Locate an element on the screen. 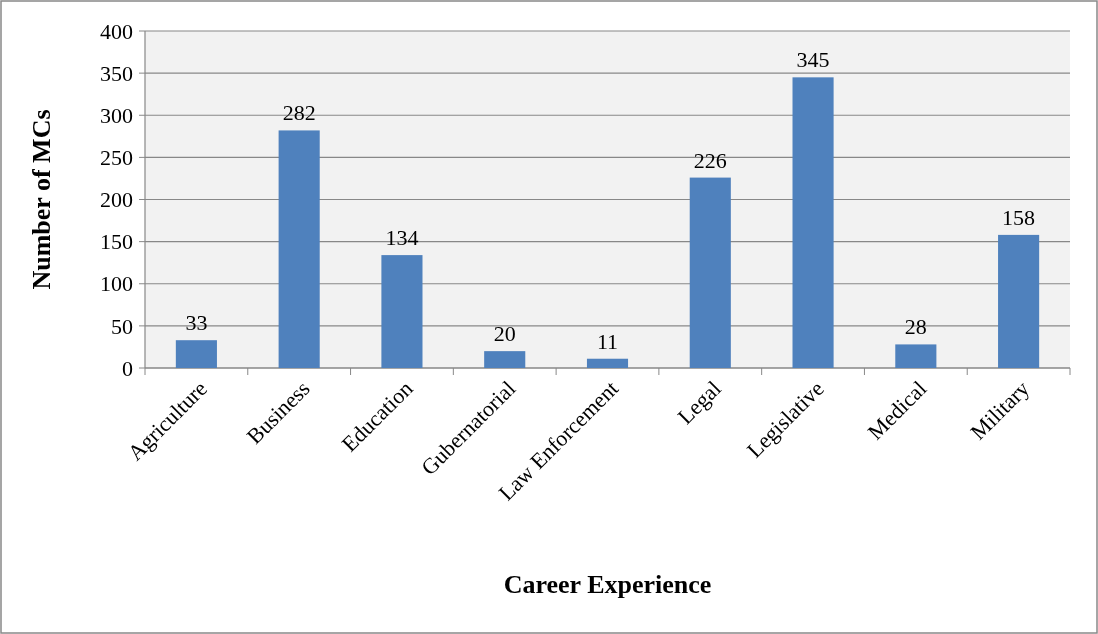  y-tick-label: 250 is located at coordinates (116, 158).